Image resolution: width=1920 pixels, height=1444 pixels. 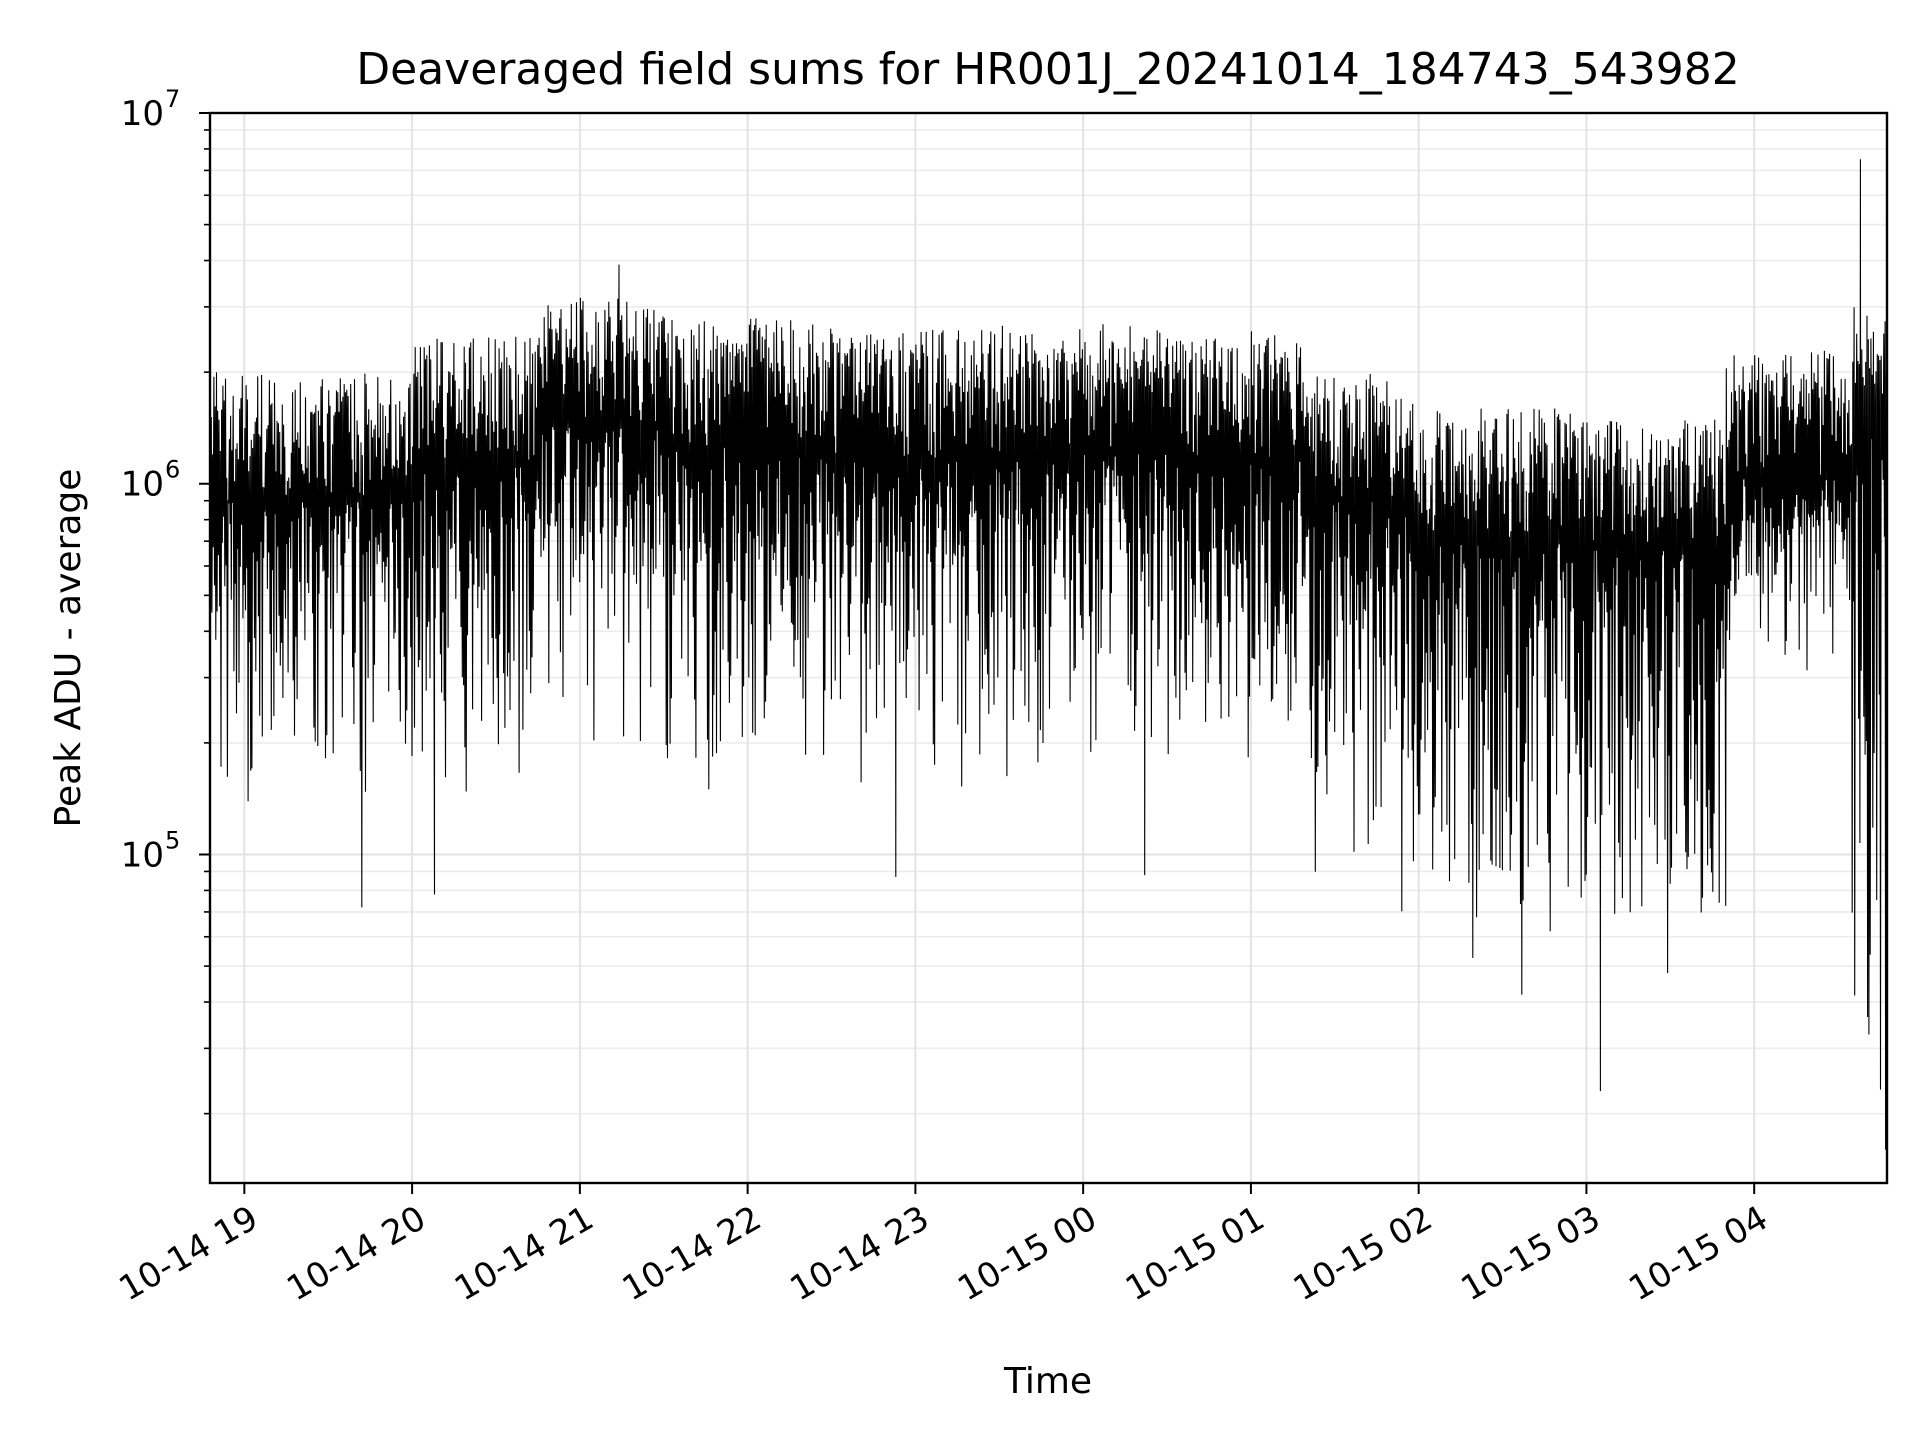 What do you see at coordinates (68, 648) in the screenshot?
I see `y-axis-label: Peak ADU - average` at bounding box center [68, 648].